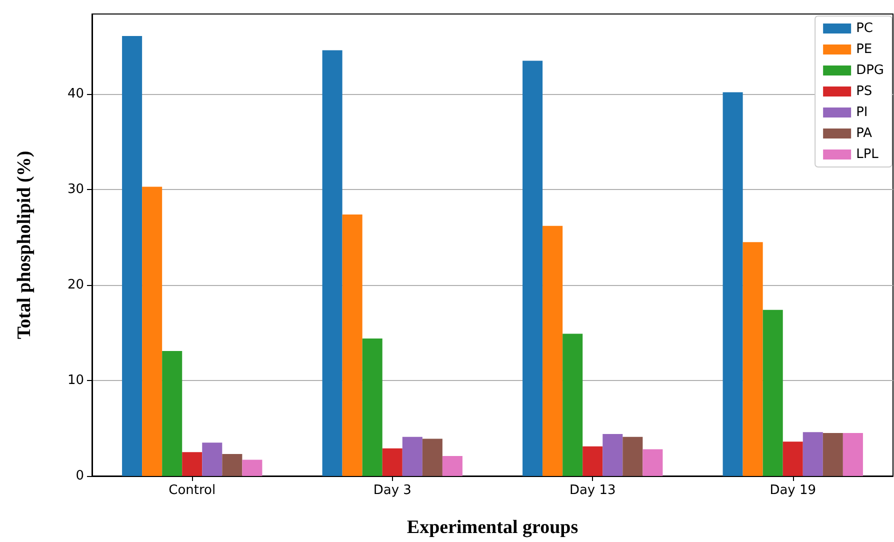 This screenshot has height=542, width=894. What do you see at coordinates (864, 49) in the screenshot?
I see `legend-label: PE` at bounding box center [864, 49].